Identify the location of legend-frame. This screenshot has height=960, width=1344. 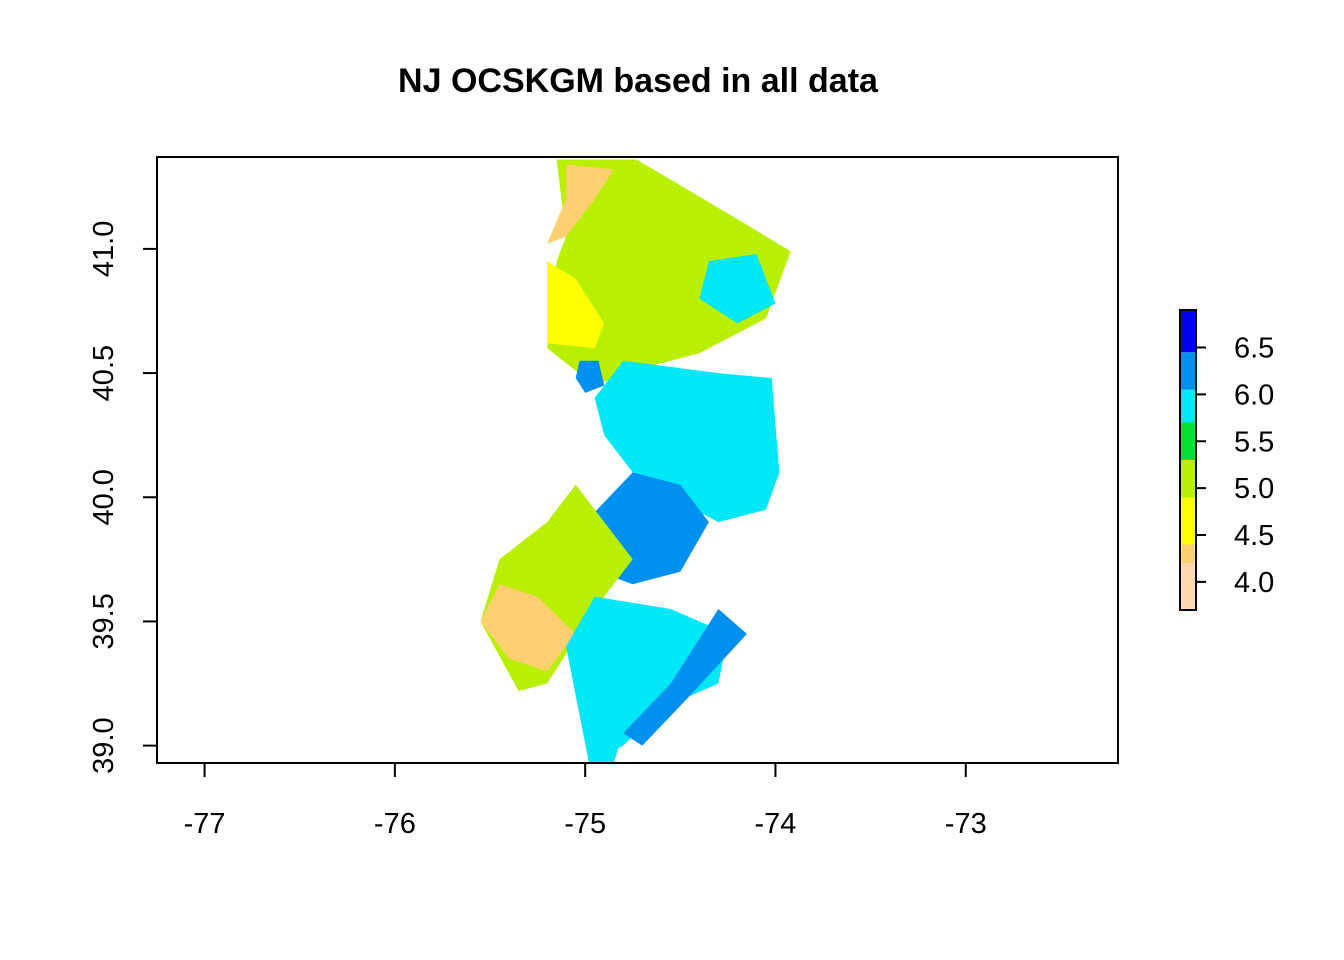
(1188, 460).